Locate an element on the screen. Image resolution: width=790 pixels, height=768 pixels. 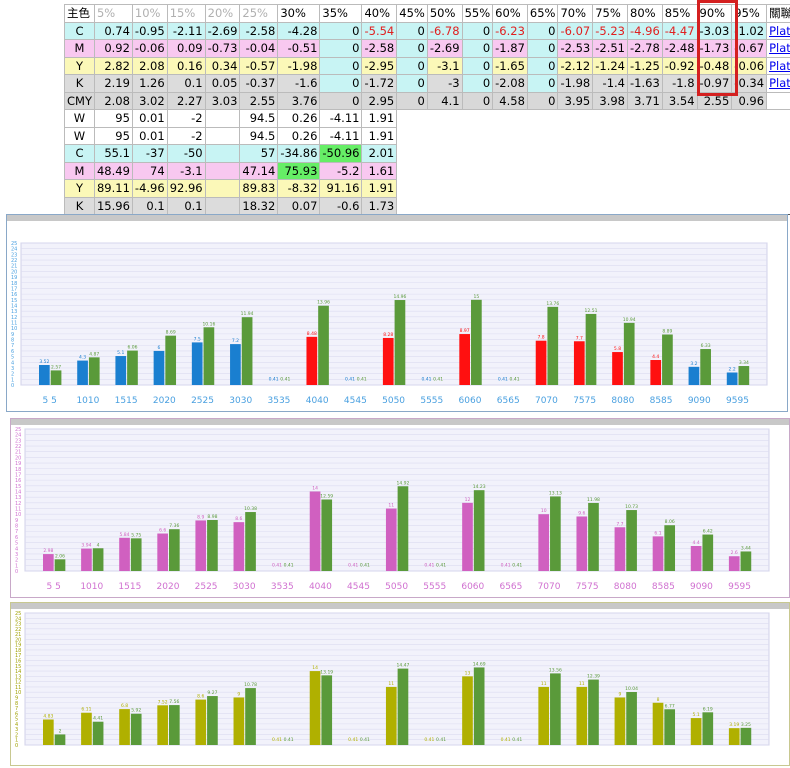
x-tick-label: 1010 is located at coordinates (87, 401).